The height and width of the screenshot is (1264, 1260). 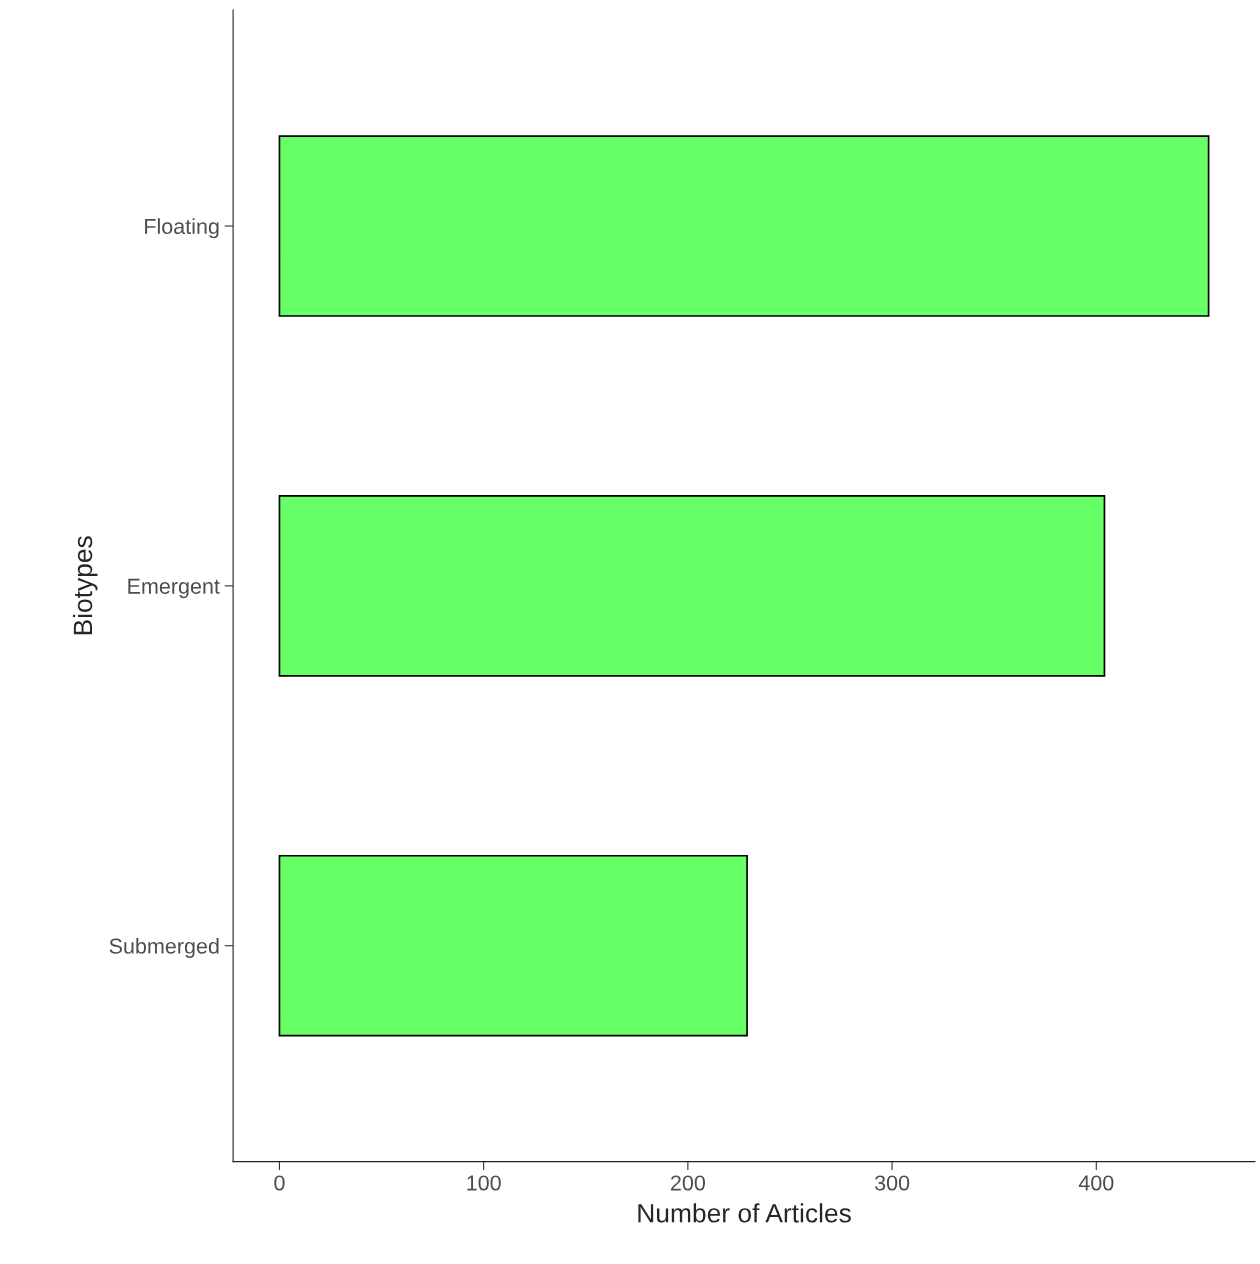 What do you see at coordinates (164, 947) in the screenshot?
I see `y-tick-label: Submerged` at bounding box center [164, 947].